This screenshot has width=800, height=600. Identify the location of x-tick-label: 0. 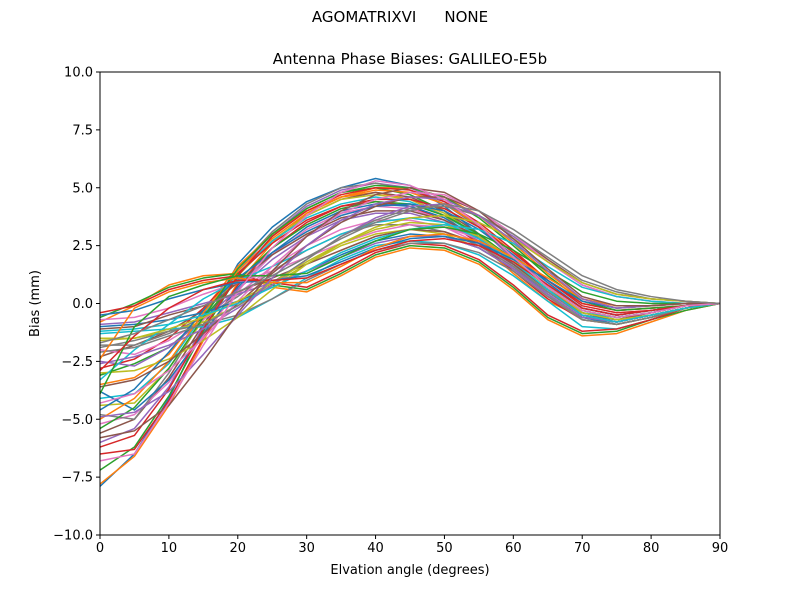
(100, 548).